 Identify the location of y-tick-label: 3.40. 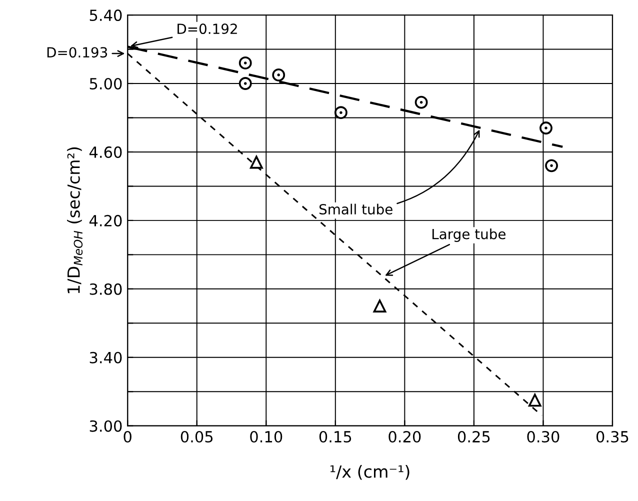
(106, 358).